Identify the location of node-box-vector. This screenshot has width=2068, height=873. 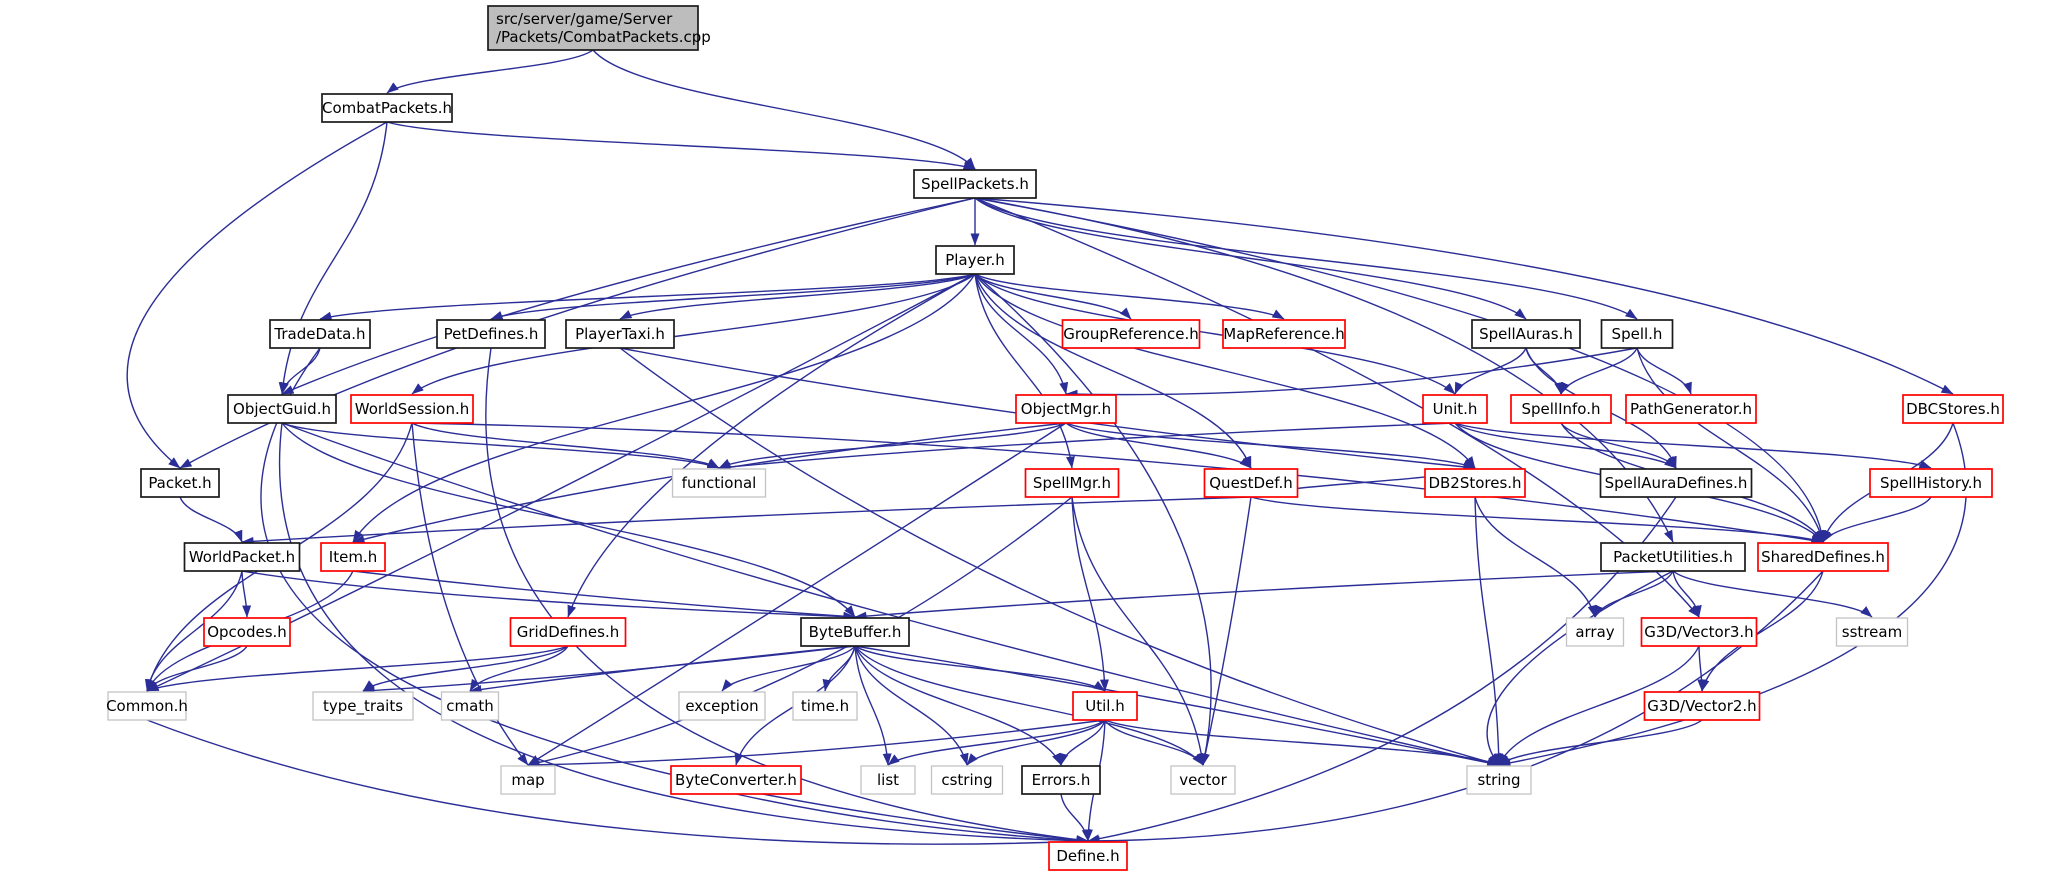
(1203, 780).